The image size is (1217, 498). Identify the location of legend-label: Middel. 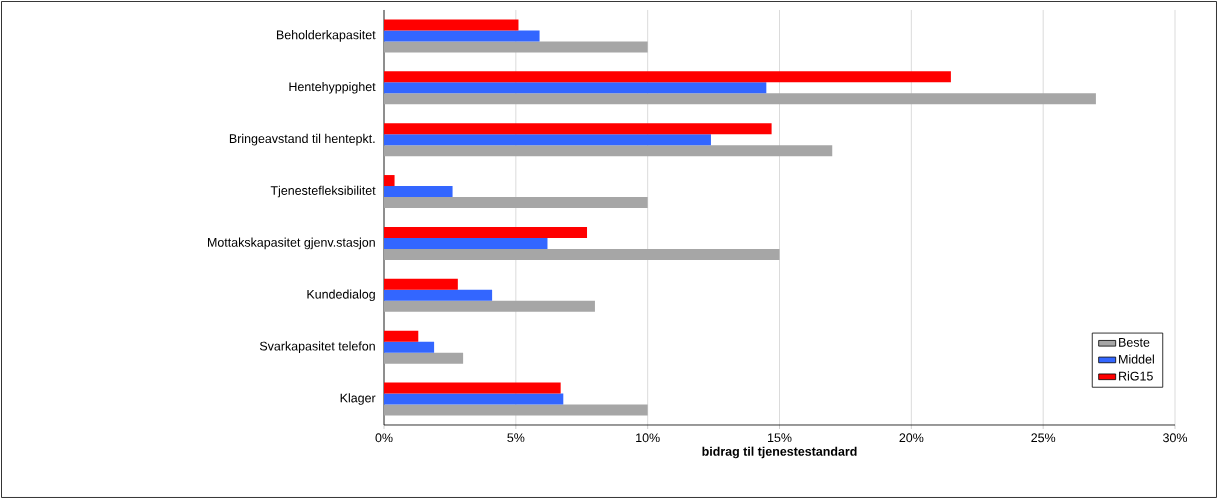
(1136, 359).